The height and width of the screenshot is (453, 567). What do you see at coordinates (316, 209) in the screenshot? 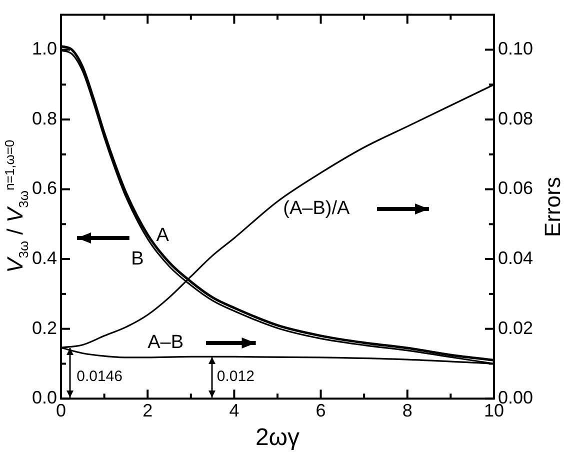
I see `annotation: (A–B)/A` at bounding box center [316, 209].